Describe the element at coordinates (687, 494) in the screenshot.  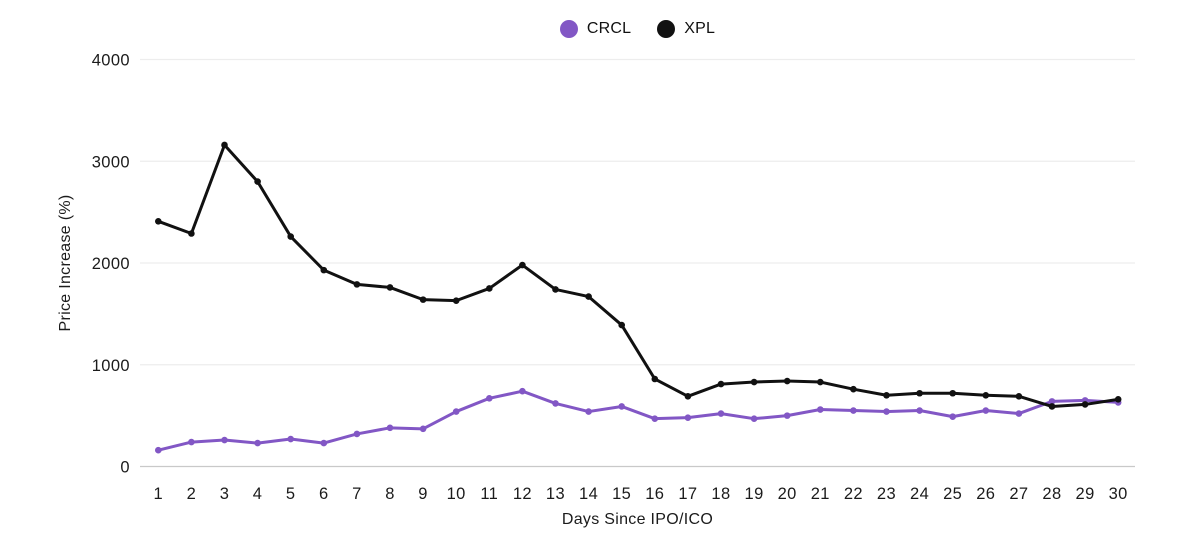
I see `x-tick-label: 17` at that location.